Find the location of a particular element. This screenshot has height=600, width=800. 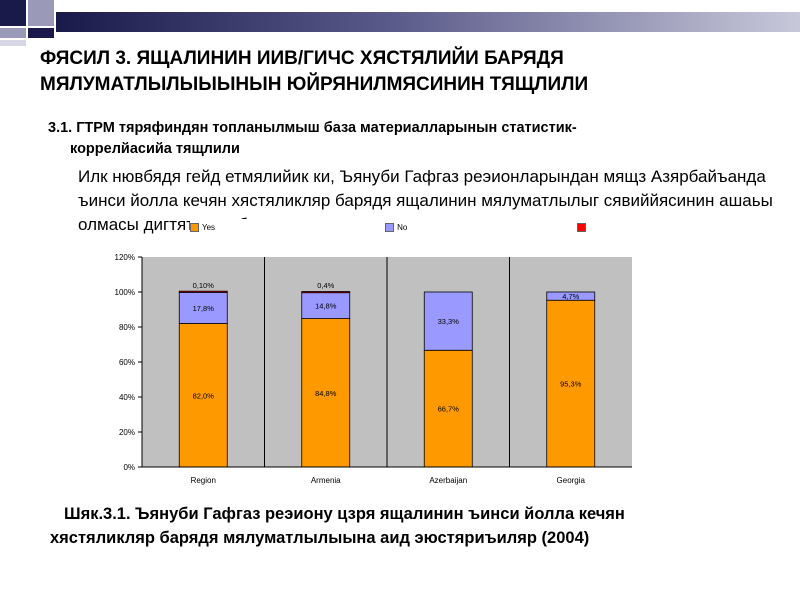

data-label: 84,8% is located at coordinates (326, 393).